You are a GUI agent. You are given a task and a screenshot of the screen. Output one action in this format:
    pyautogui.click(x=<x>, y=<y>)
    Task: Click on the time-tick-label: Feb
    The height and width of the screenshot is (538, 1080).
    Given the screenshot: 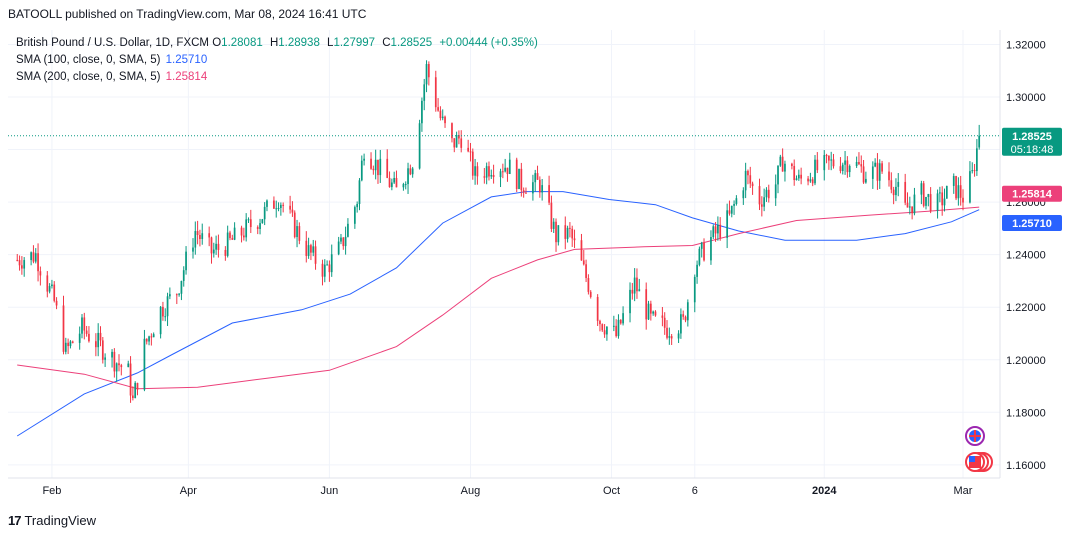 What is the action you would take?
    pyautogui.click(x=51, y=491)
    